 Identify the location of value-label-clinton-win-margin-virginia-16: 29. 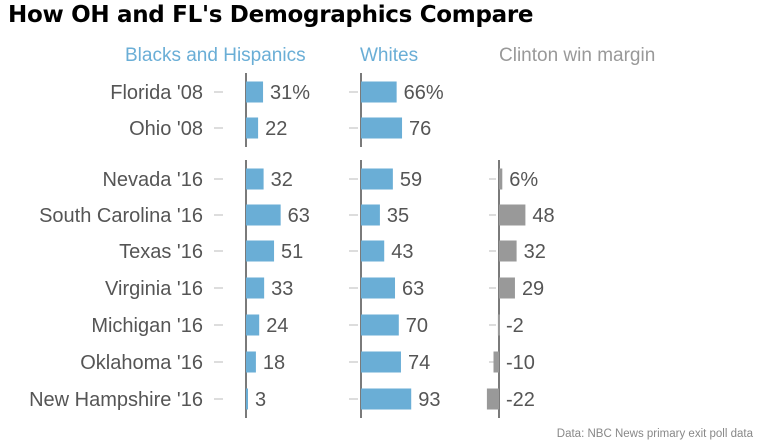
(533, 289).